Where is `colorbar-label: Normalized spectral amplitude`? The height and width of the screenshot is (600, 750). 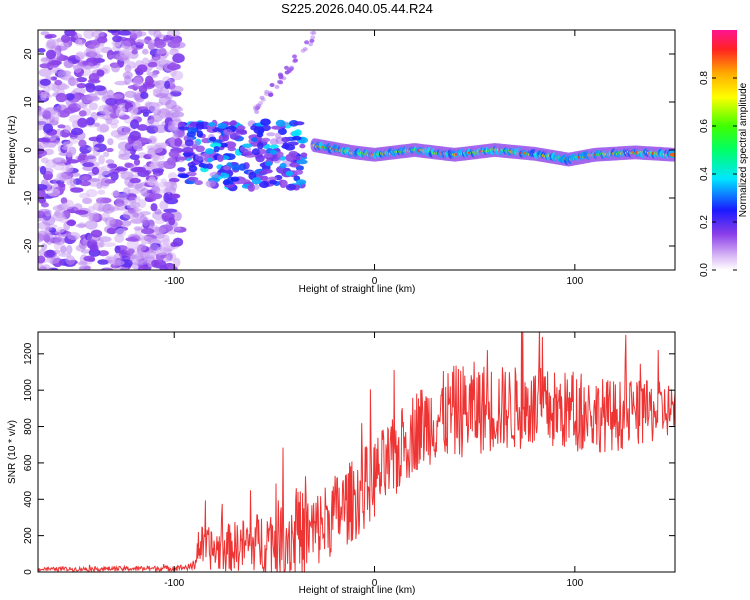 colorbar-label: Normalized spectral amplitude is located at coordinates (743, 149).